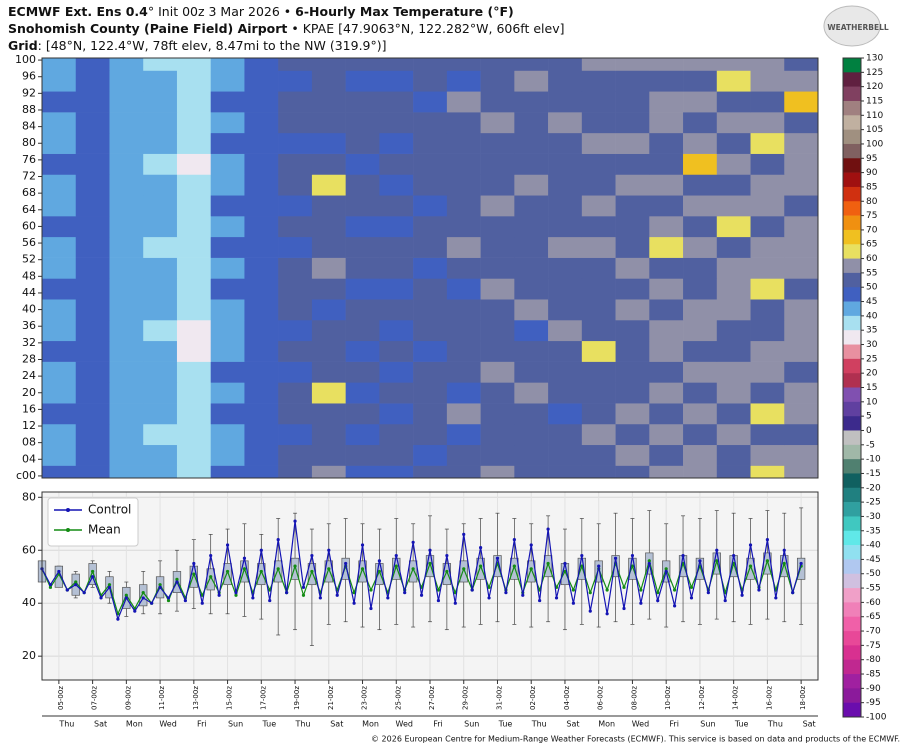 This screenshot has width=914, height=750. What do you see at coordinates (871, 159) in the screenshot?
I see `colorbar-label: 95` at bounding box center [871, 159].